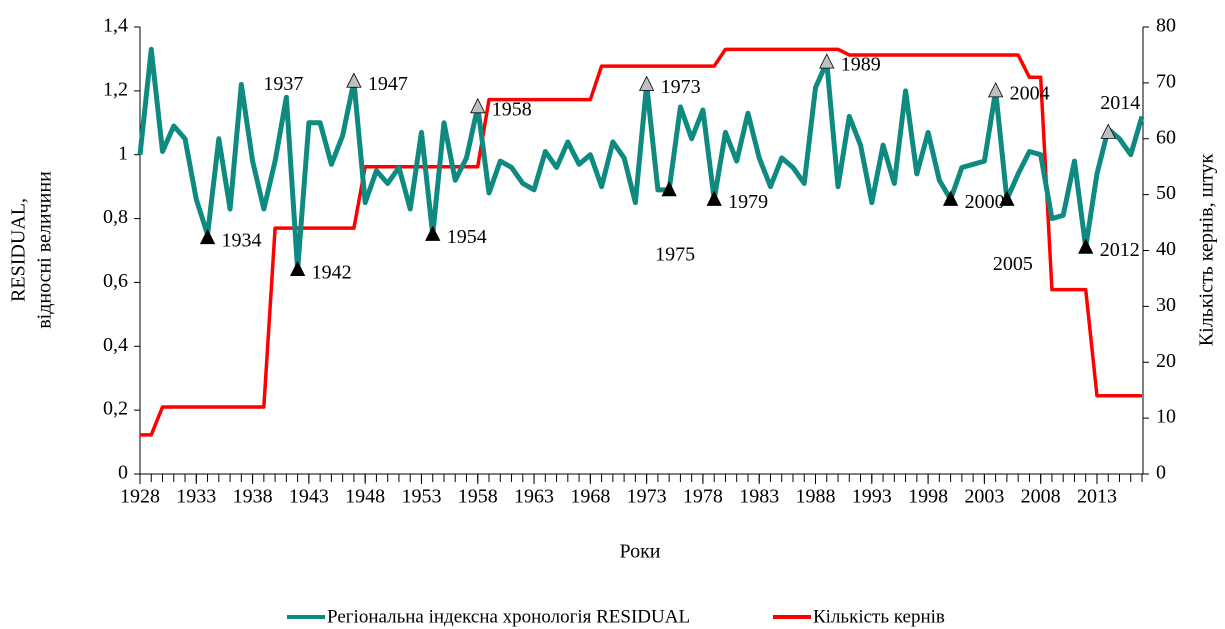 The width and height of the screenshot is (1225, 629). I want to click on annotation-label: 1979, so click(748, 202).